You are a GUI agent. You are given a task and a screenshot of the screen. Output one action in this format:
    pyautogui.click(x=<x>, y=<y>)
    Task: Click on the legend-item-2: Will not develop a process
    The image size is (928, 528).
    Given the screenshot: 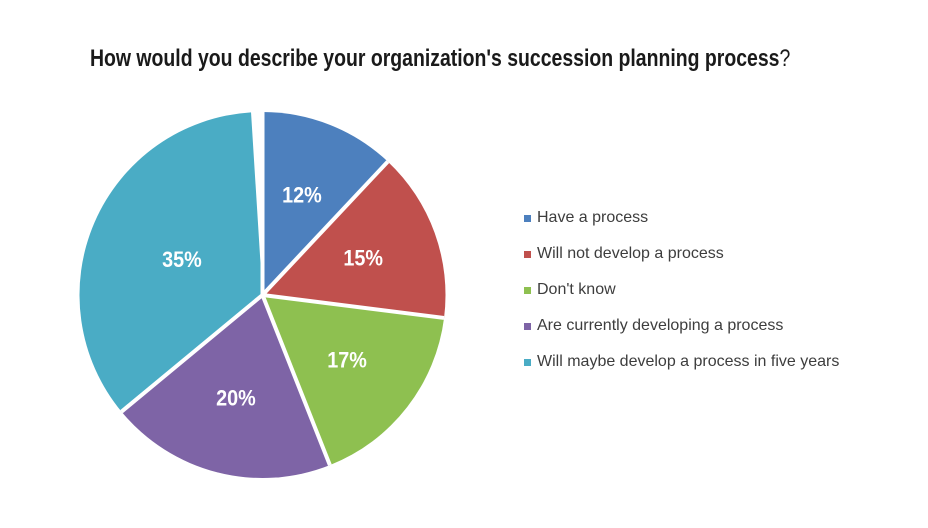 What is the action you would take?
    pyautogui.click(x=681, y=254)
    